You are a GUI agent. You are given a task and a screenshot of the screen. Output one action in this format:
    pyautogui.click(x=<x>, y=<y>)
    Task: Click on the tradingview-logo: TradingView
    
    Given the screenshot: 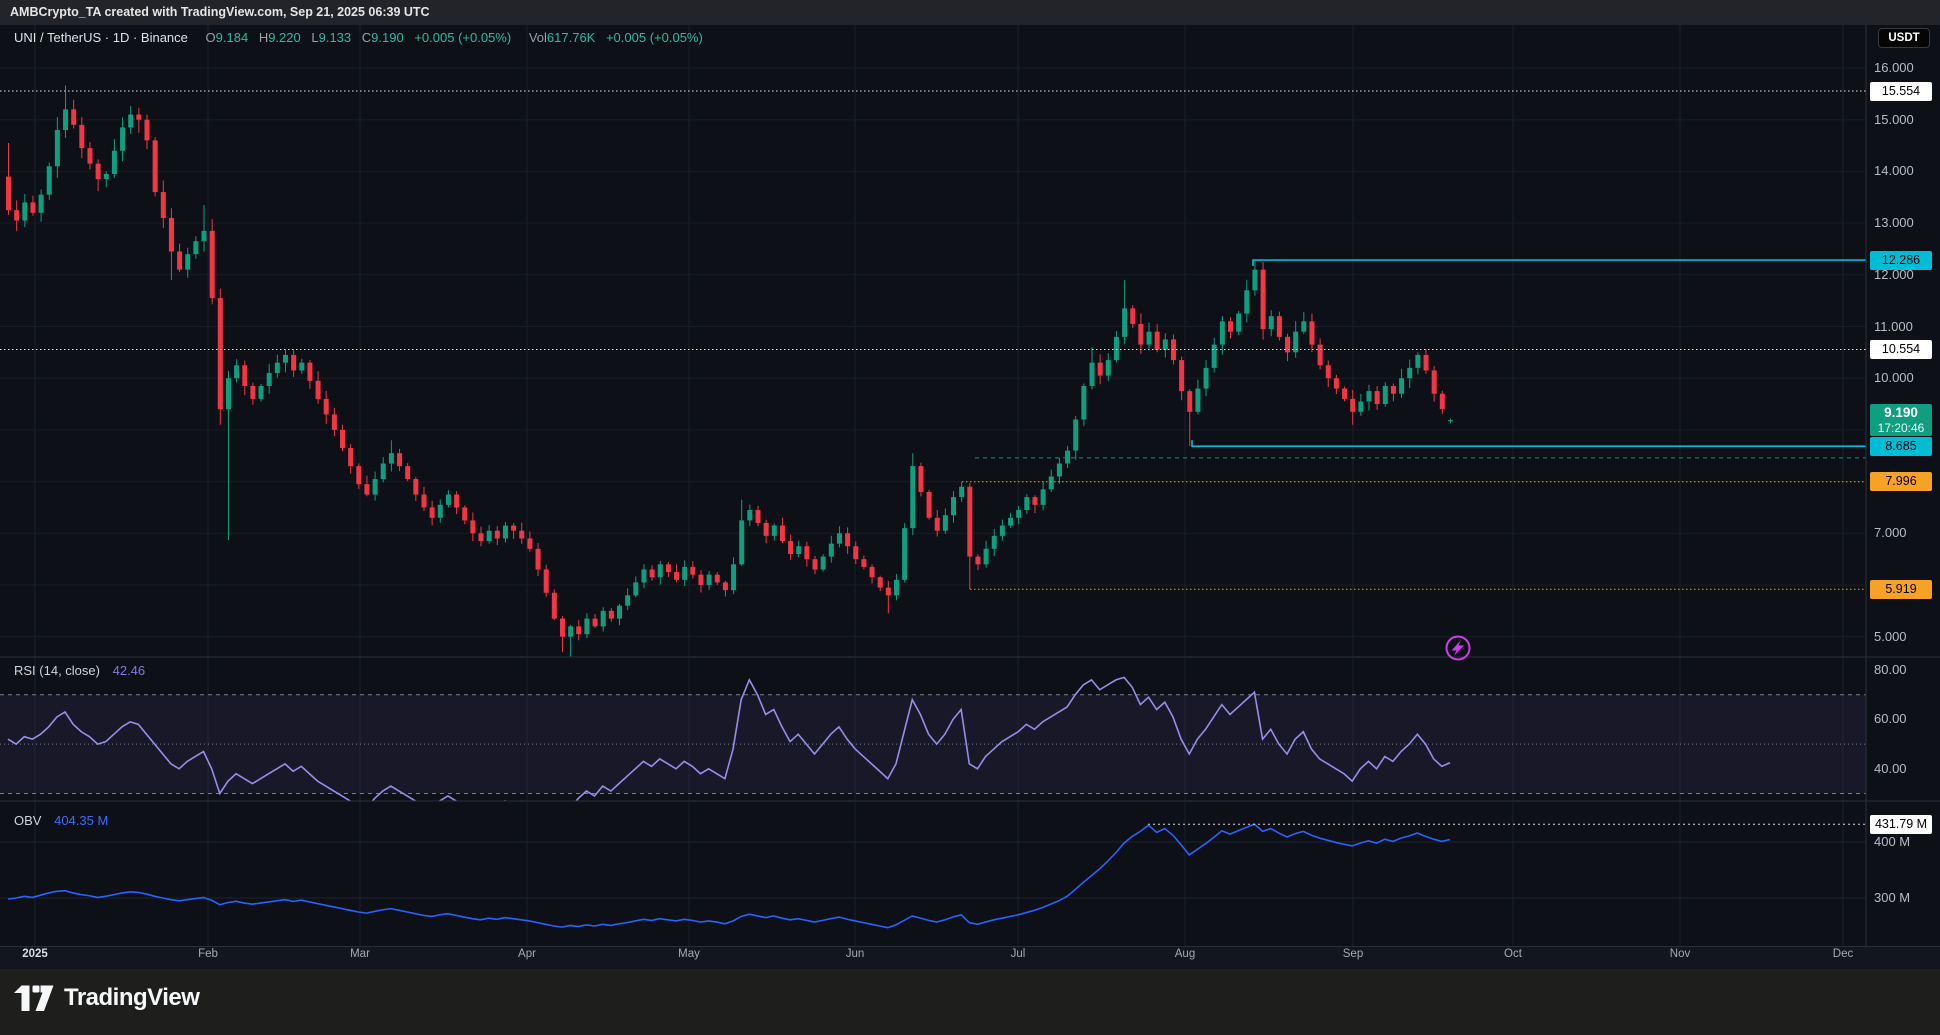 What is the action you would take?
    pyautogui.click(x=107, y=998)
    